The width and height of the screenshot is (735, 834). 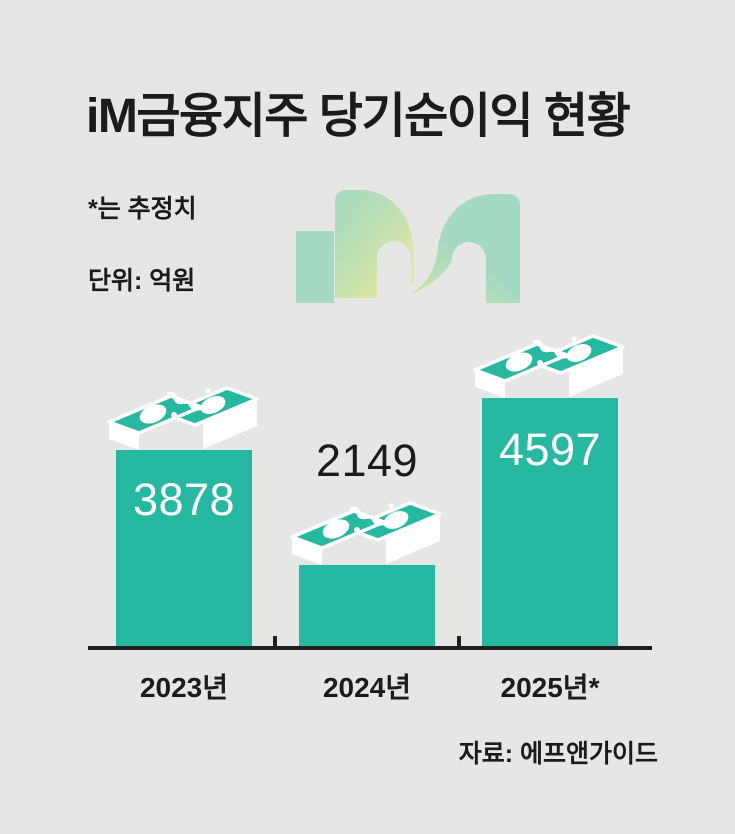 What do you see at coordinates (367, 687) in the screenshot?
I see `category-label-2024: 2024년` at bounding box center [367, 687].